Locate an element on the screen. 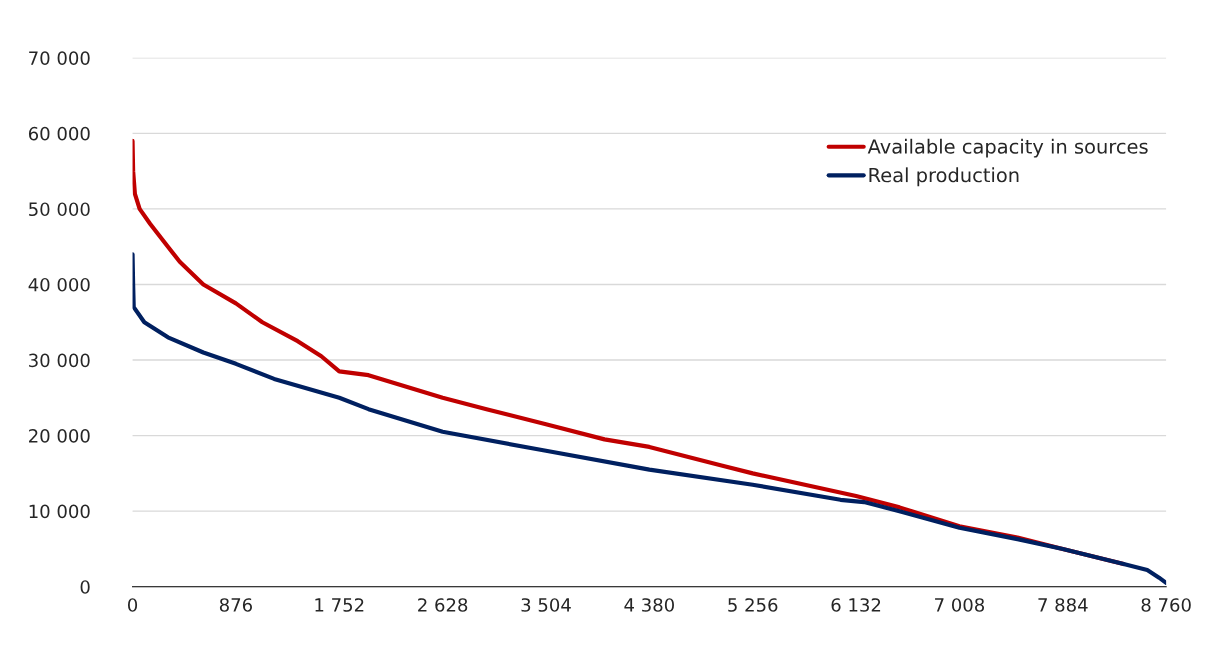  y-tick-label: 10 000 is located at coordinates (59, 511).